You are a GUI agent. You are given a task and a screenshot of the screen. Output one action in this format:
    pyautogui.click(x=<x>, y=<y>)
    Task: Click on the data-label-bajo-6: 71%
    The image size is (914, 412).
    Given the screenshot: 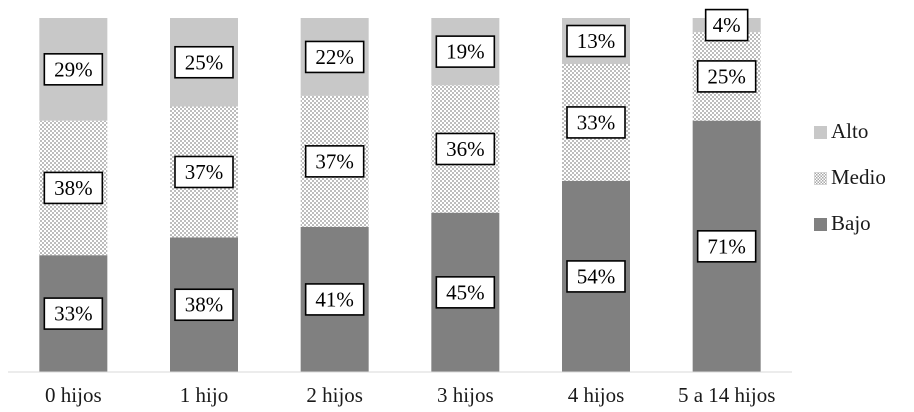 What is the action you would take?
    pyautogui.click(x=726, y=246)
    